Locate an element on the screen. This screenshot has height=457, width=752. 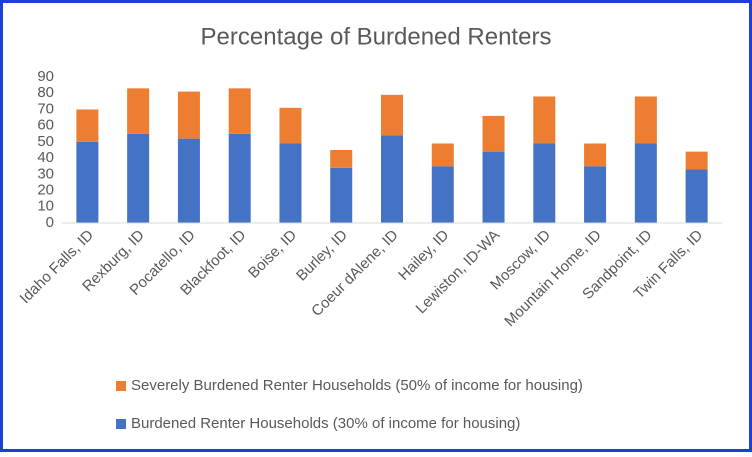
y-tick-label: 90 is located at coordinates (45, 76).